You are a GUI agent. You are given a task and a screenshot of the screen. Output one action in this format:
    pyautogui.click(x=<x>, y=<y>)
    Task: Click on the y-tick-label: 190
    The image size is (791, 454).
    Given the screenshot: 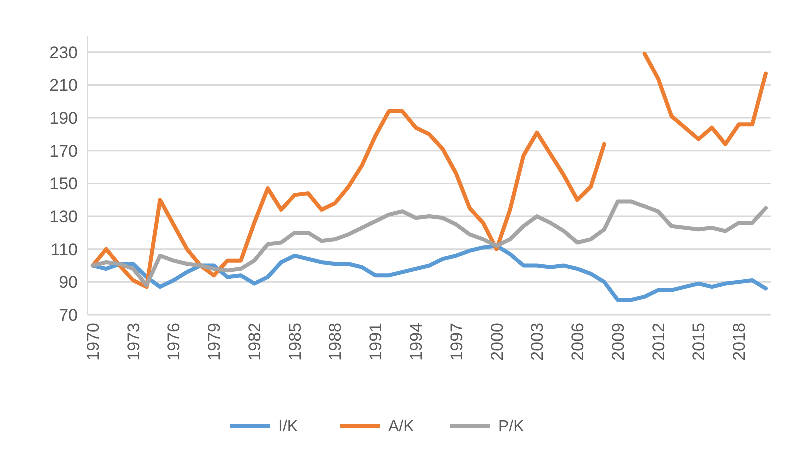 What is the action you would take?
    pyautogui.click(x=64, y=118)
    